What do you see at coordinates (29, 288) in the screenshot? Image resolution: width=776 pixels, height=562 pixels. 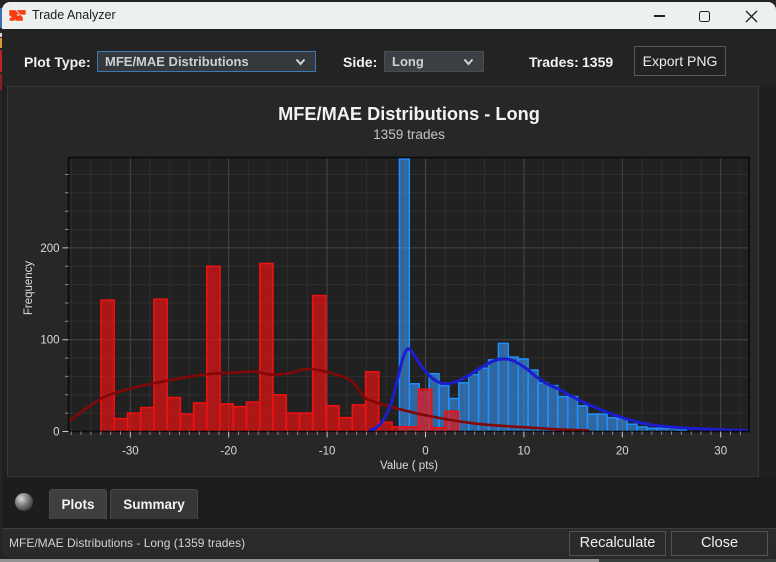 I see `svg-text: Frequency` at bounding box center [29, 288].